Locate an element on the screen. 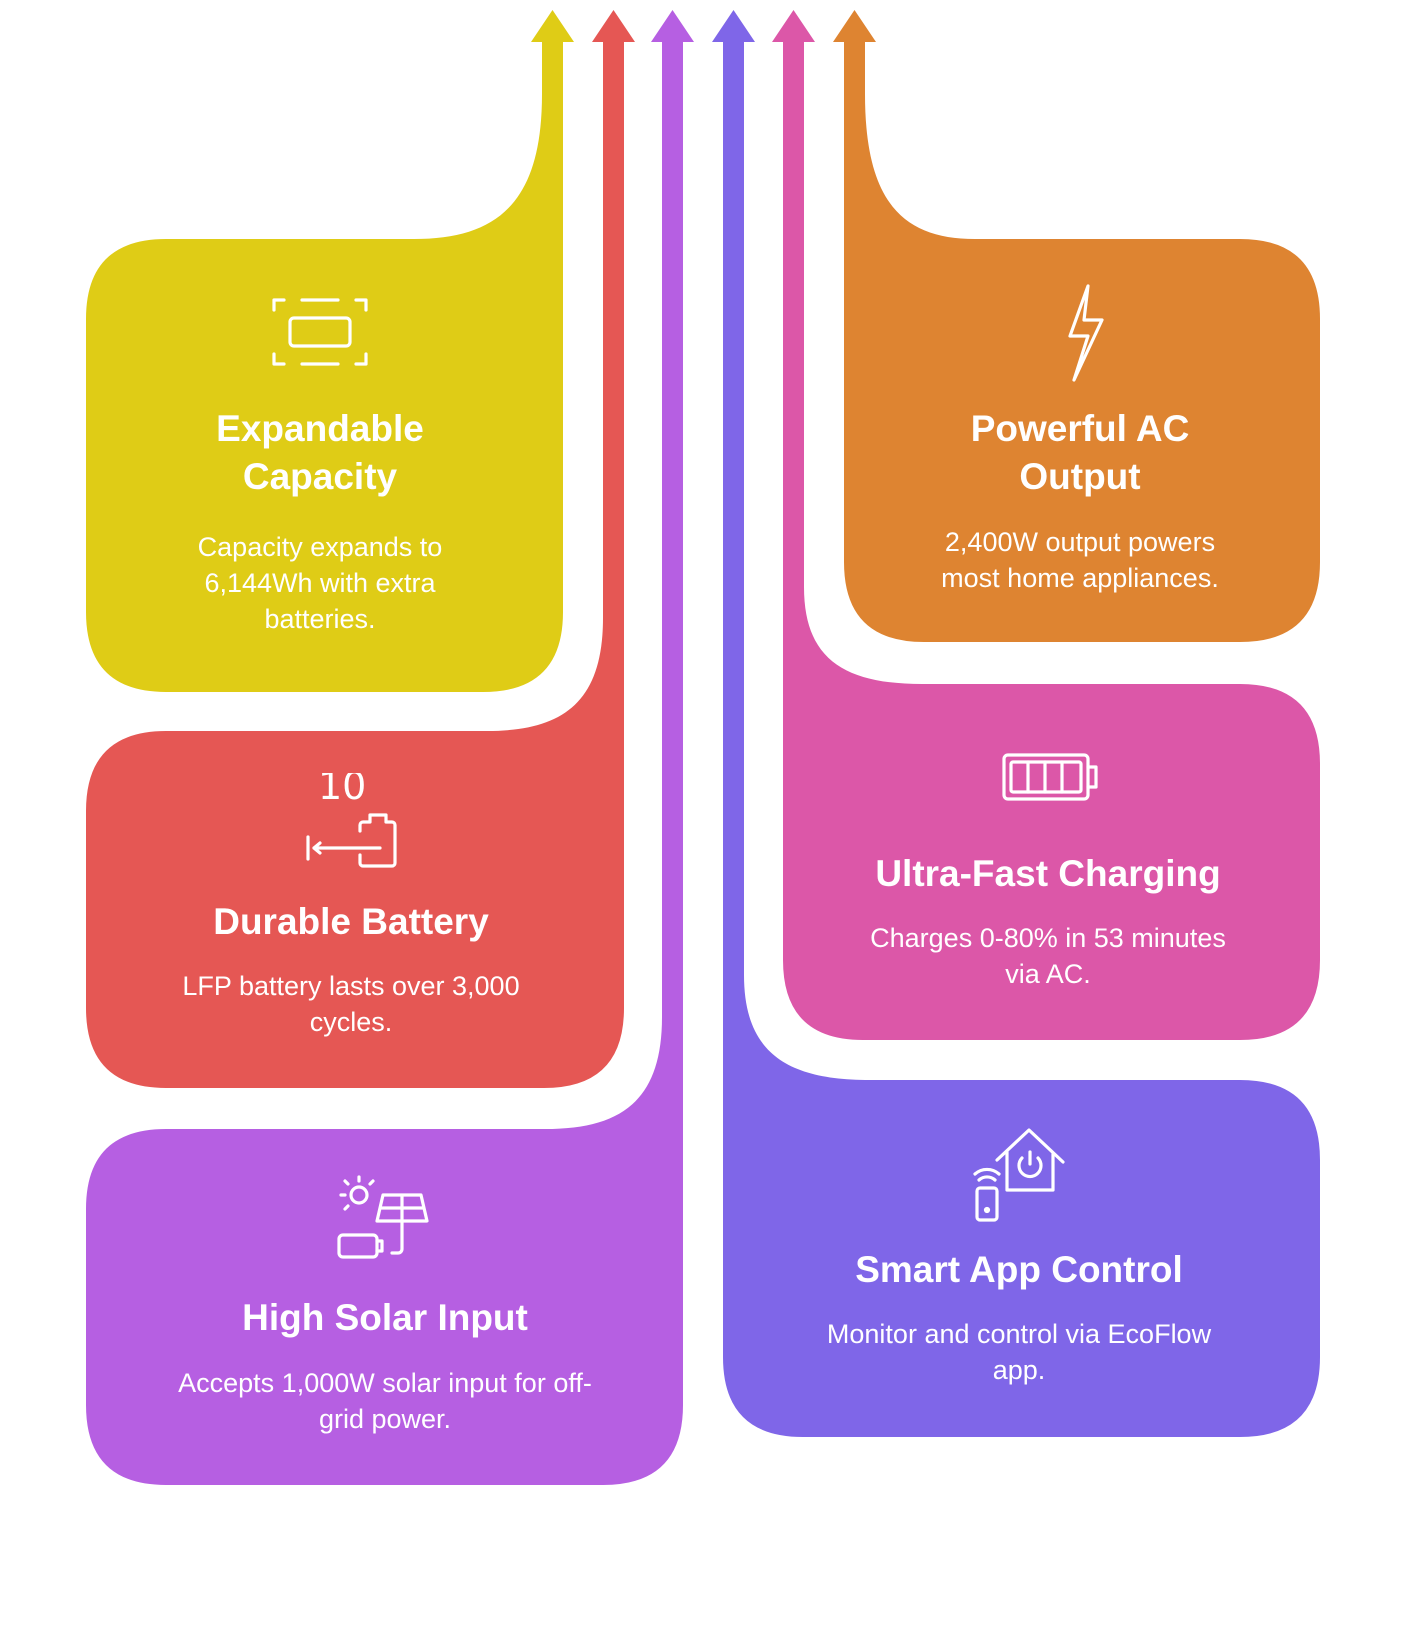  card-description: Charges 0-80% in 53 minutes via AC. is located at coordinates (1048, 956).